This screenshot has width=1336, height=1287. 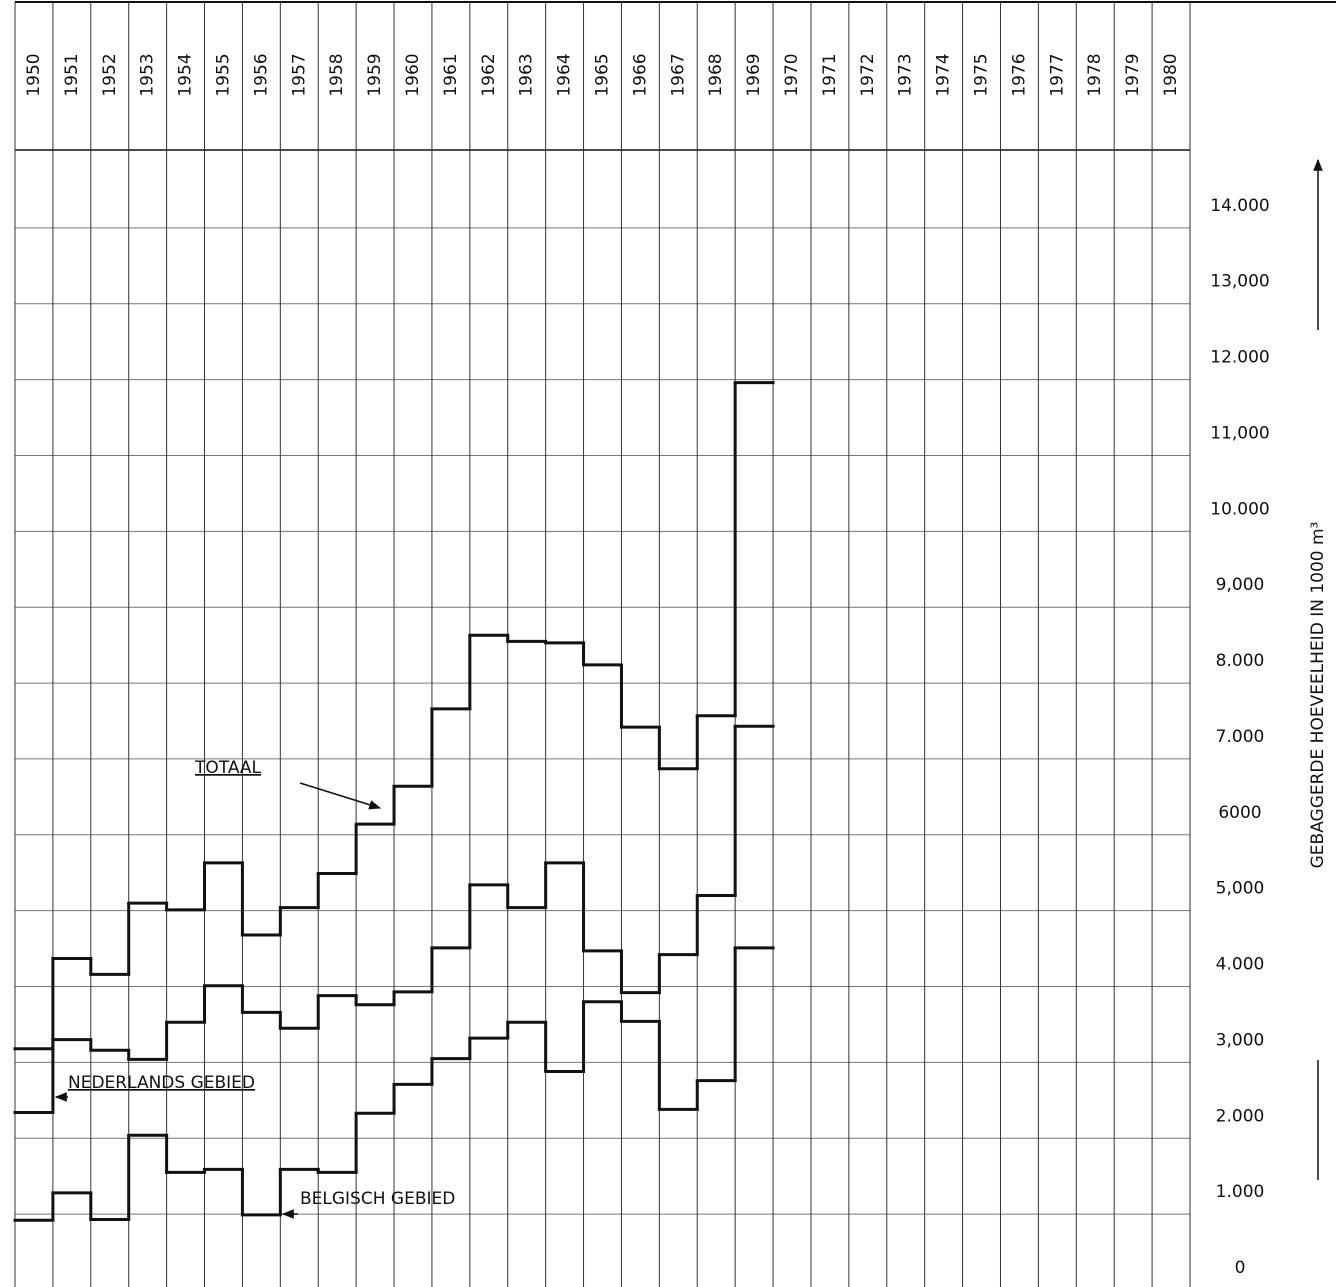 I want to click on x-tick-label: 1975, so click(x=982, y=74).